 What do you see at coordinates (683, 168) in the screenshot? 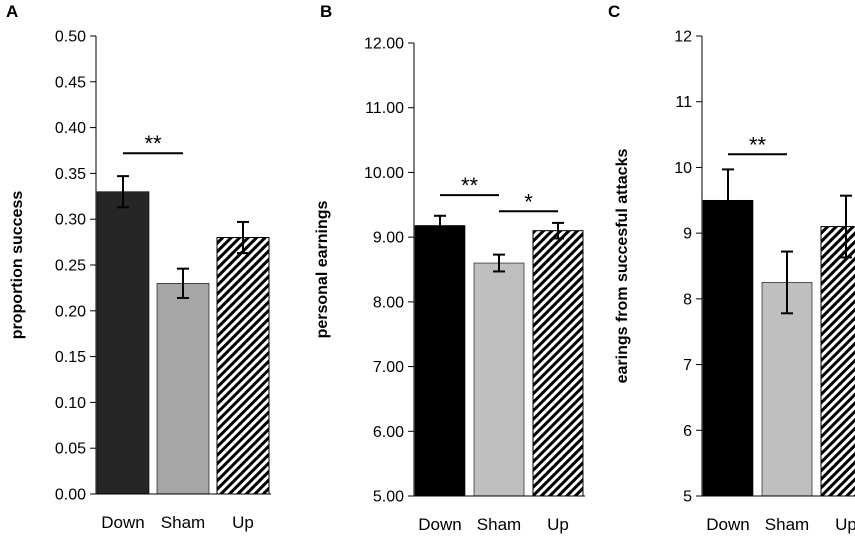
I see `y-tick-label: 10` at bounding box center [683, 168].